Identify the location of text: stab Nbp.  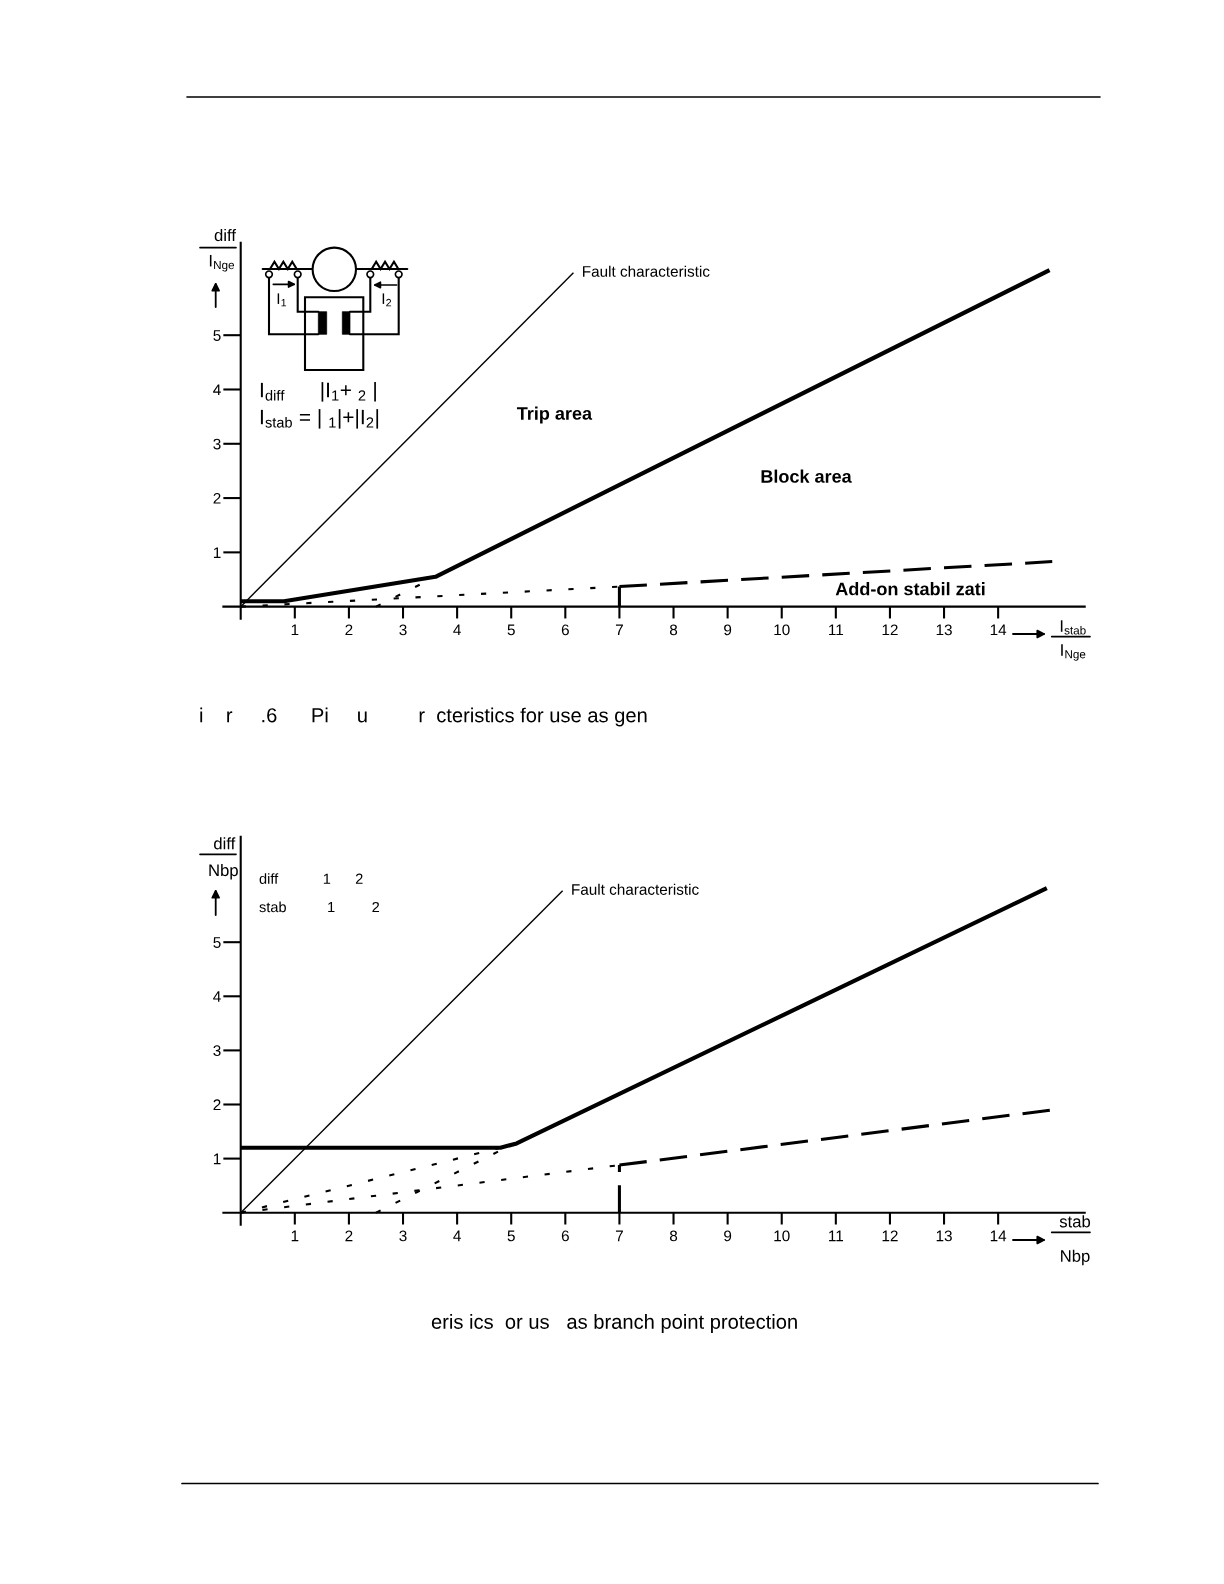
(1075, 1240).